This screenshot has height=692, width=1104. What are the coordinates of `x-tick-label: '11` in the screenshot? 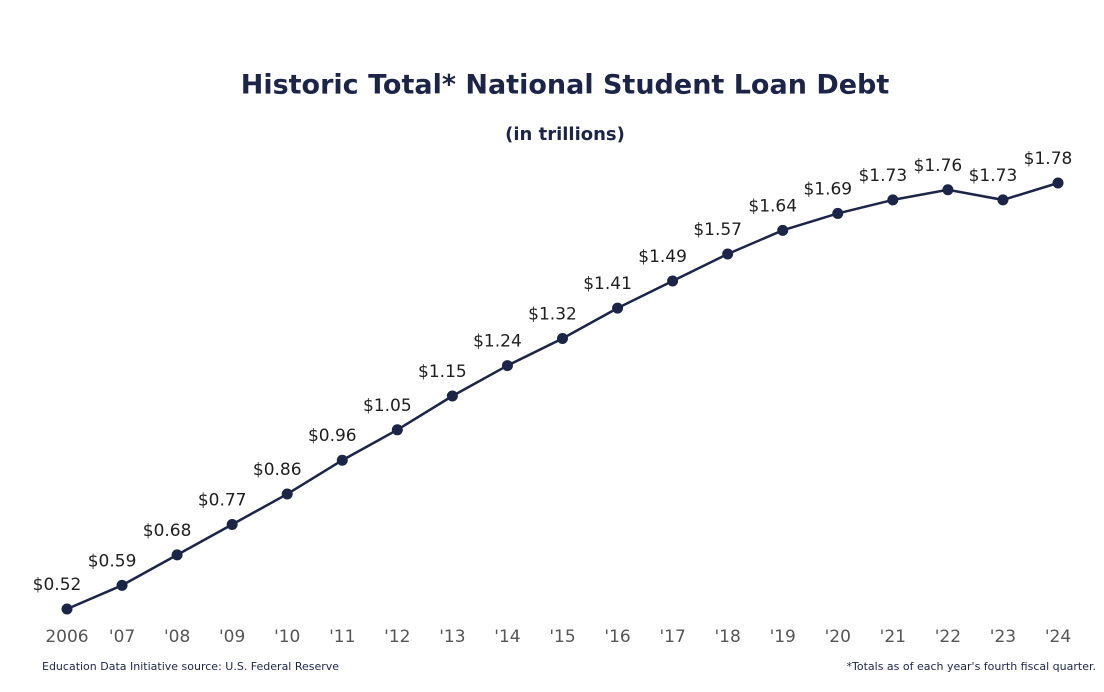 It's located at (342, 637).